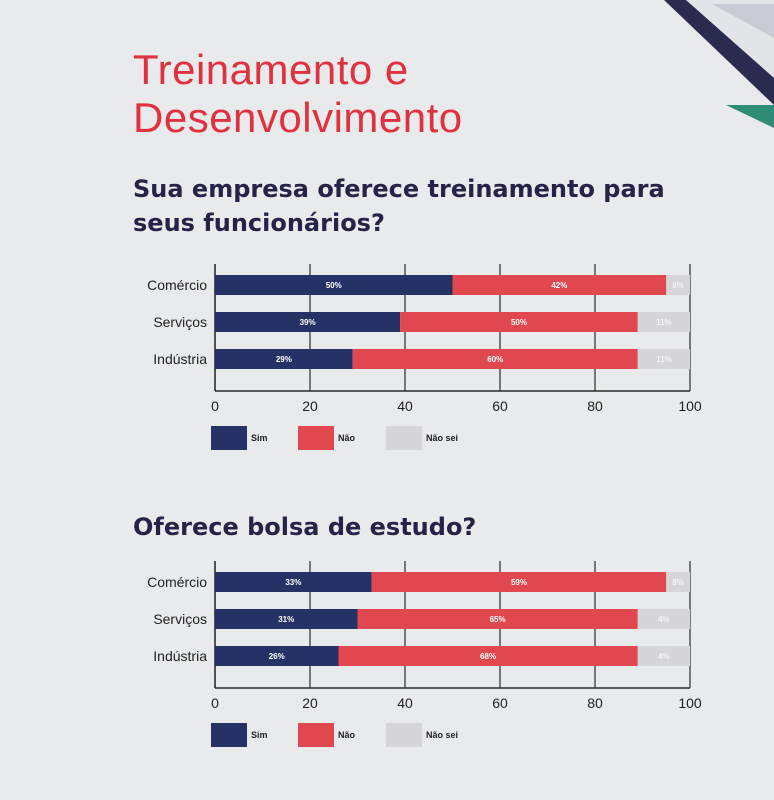  I want to click on data-label: 65%, so click(498, 619).